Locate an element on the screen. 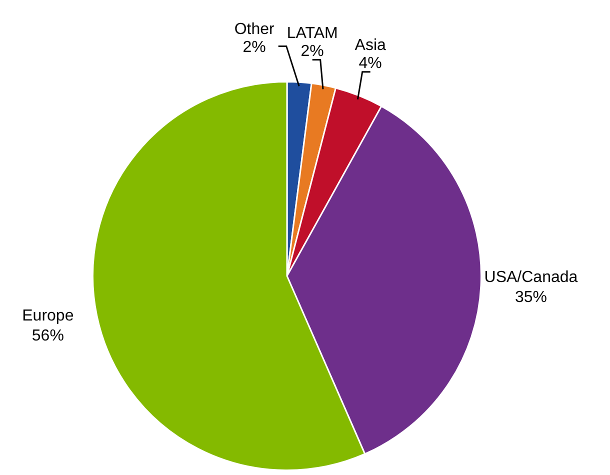 The height and width of the screenshot is (475, 610). data-label: 56% is located at coordinates (48, 335).